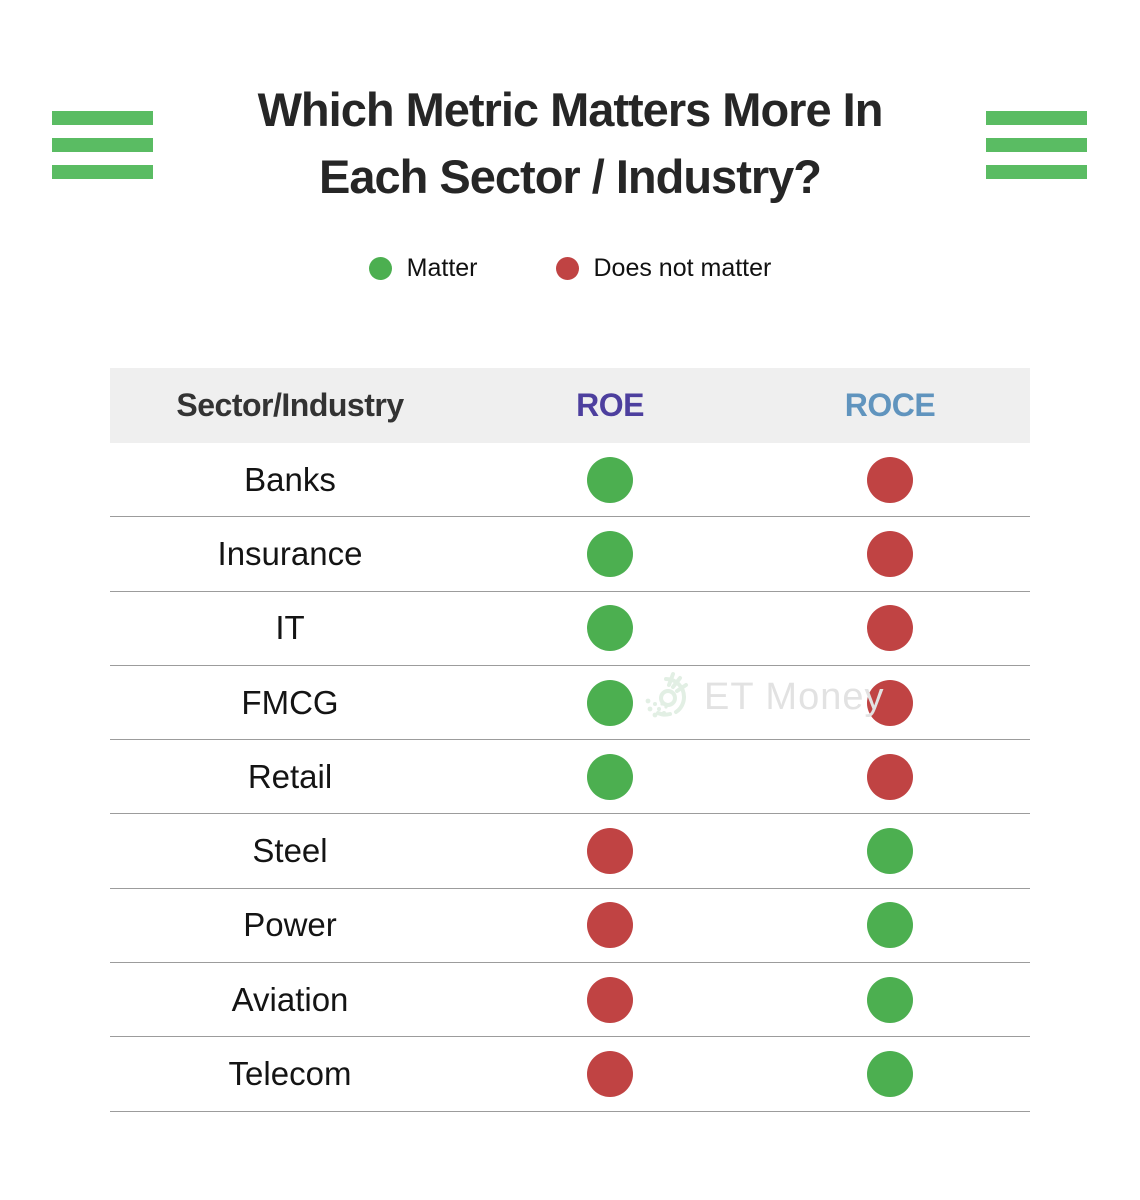  I want to click on sector-label: Retail, so click(290, 776).